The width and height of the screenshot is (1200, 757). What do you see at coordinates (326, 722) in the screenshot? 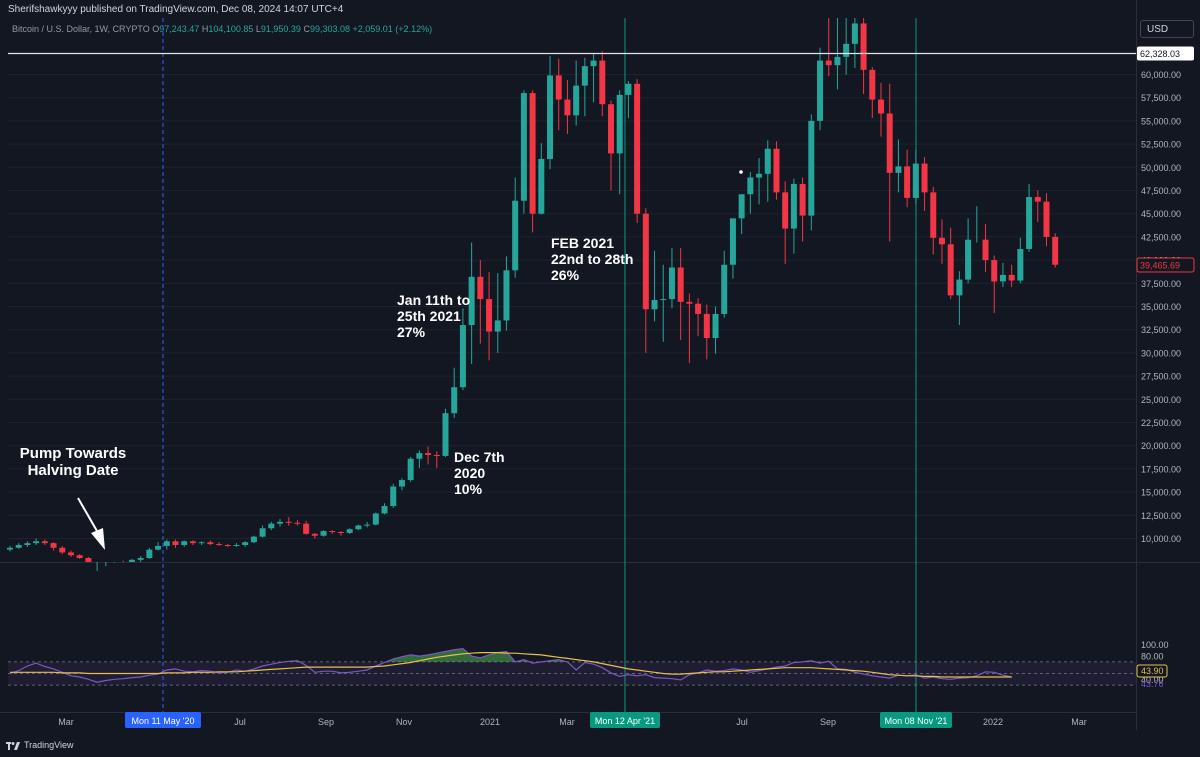
I see `time-tick-label: Sep` at bounding box center [326, 722].